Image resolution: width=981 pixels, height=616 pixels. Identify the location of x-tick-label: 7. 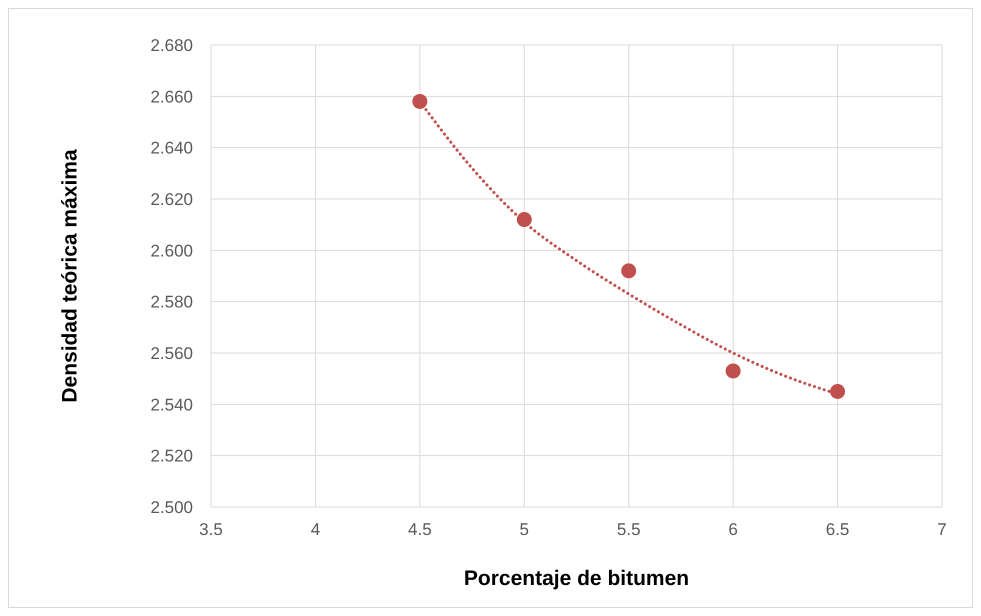
(942, 530).